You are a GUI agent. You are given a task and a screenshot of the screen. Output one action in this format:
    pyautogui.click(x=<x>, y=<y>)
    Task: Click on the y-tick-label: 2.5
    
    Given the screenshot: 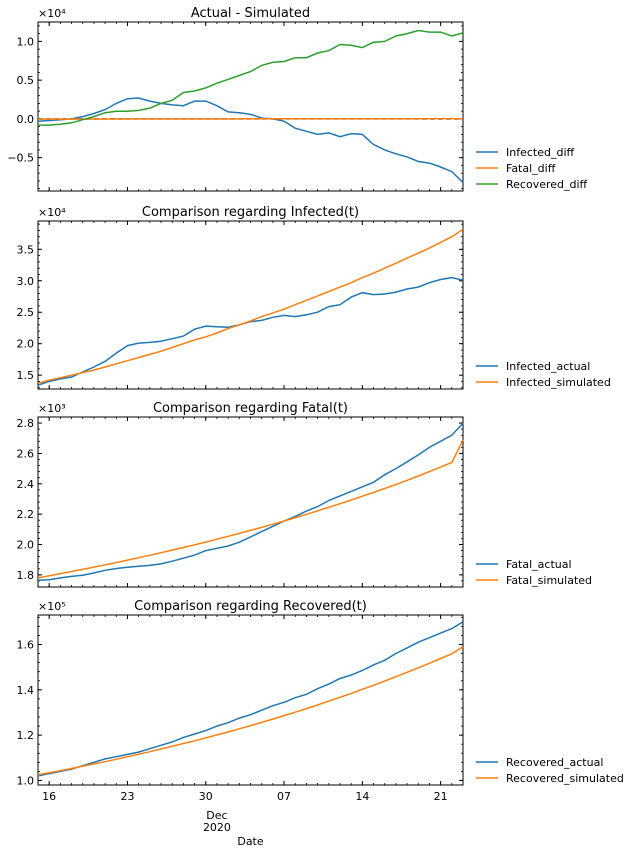 What is the action you would take?
    pyautogui.click(x=26, y=312)
    